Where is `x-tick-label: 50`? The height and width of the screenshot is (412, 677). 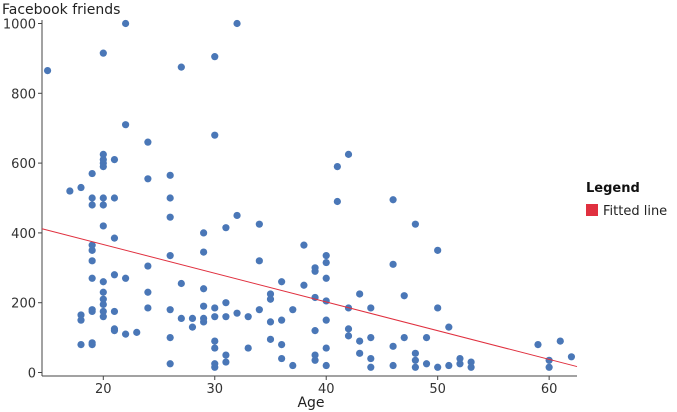 x-tick-label: 50 is located at coordinates (437, 389).